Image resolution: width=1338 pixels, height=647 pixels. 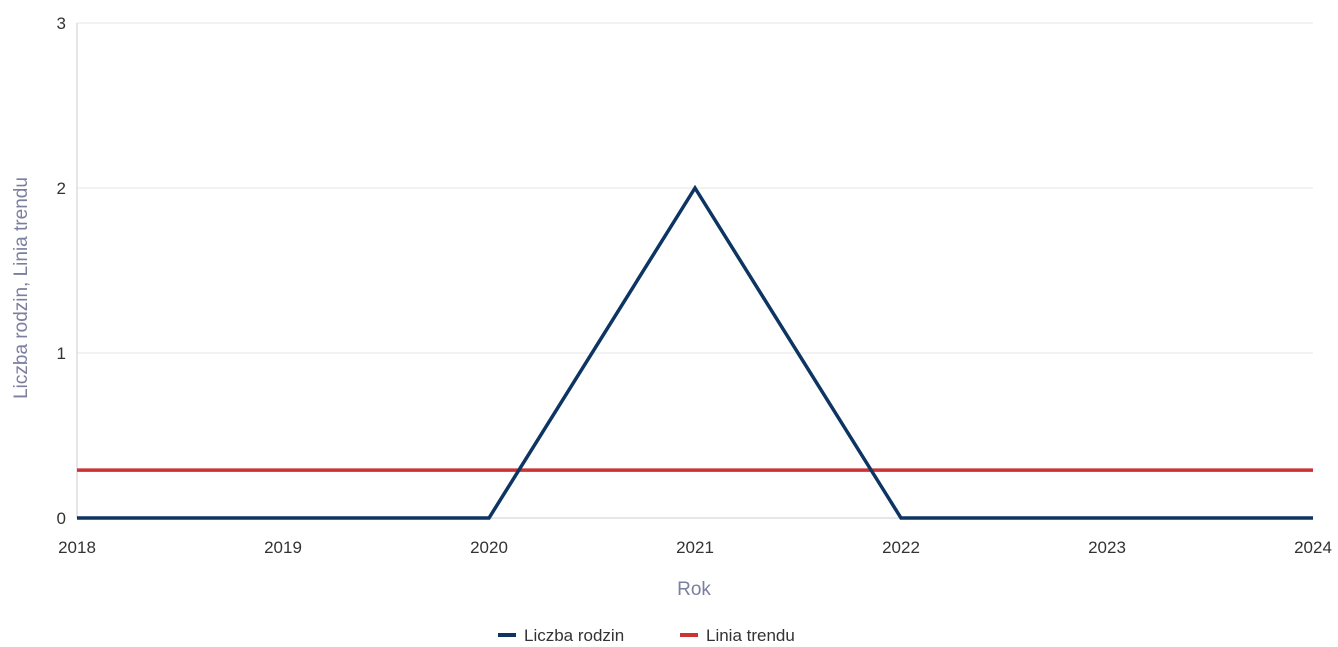 What do you see at coordinates (694, 589) in the screenshot?
I see `x-axis-title: Rok` at bounding box center [694, 589].